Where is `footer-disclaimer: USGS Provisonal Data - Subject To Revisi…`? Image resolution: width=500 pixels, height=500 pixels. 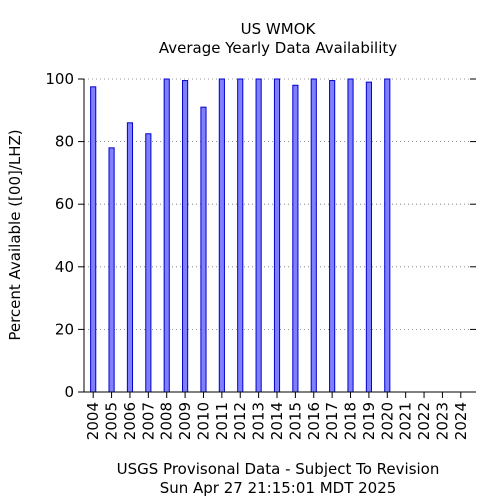 footer-disclaimer: USGS Provisonal Data - Subject To Revisi… is located at coordinates (278, 469).